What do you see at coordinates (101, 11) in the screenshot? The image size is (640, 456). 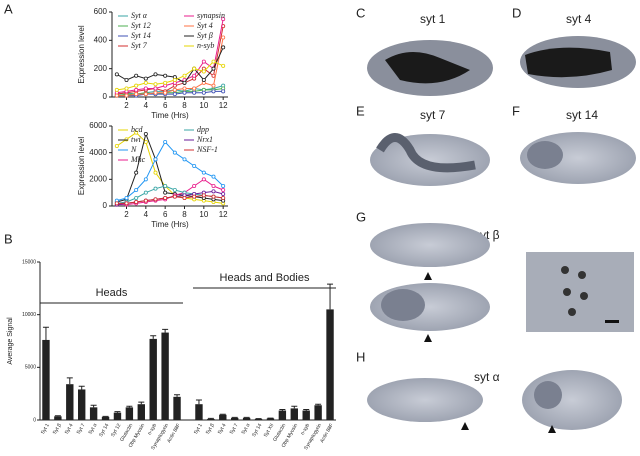 I see `y-tick-label: 600` at bounding box center [101, 11].